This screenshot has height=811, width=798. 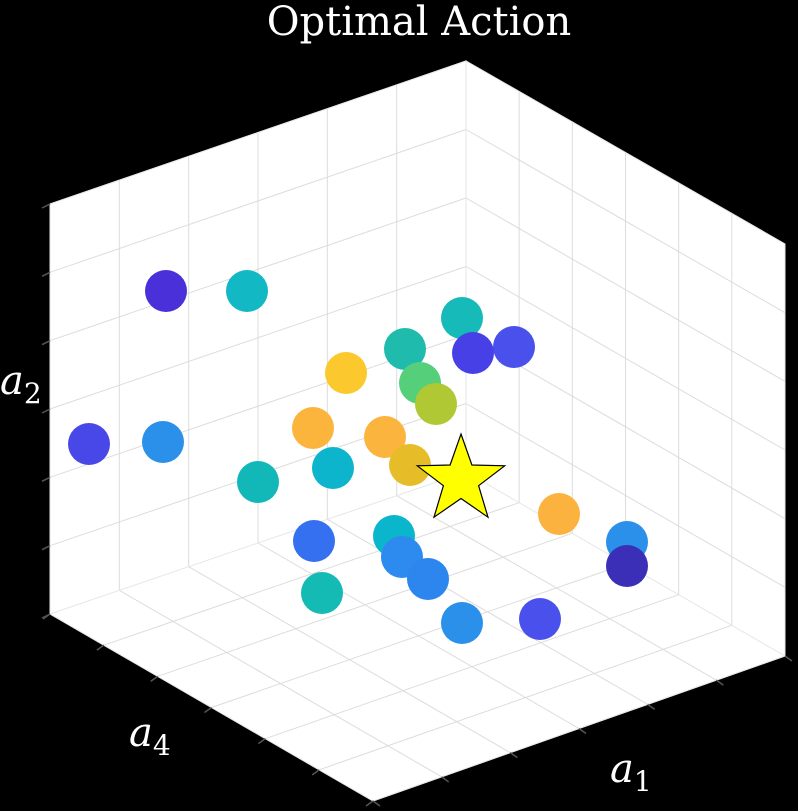 I want to click on axis-label-a1: a1, so click(x=631, y=772).